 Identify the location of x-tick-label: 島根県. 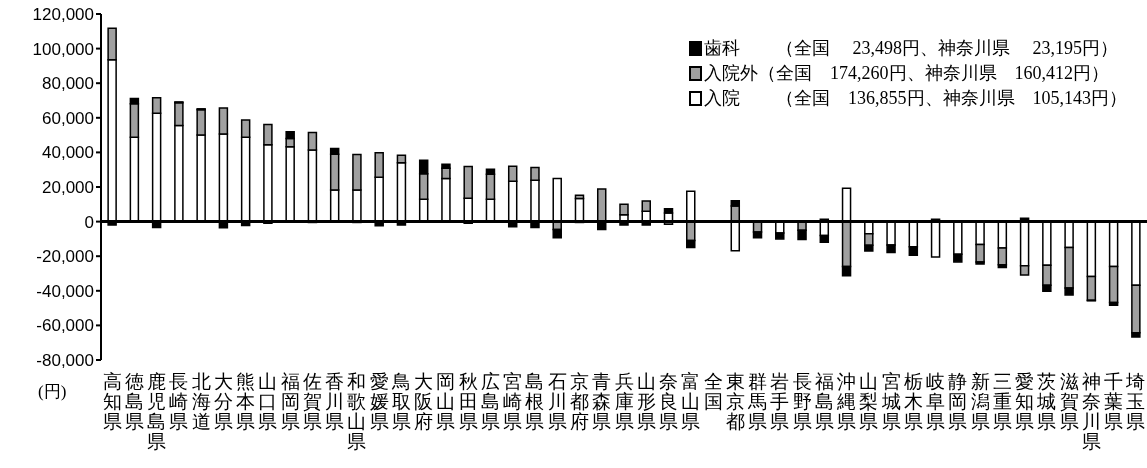
(535, 401).